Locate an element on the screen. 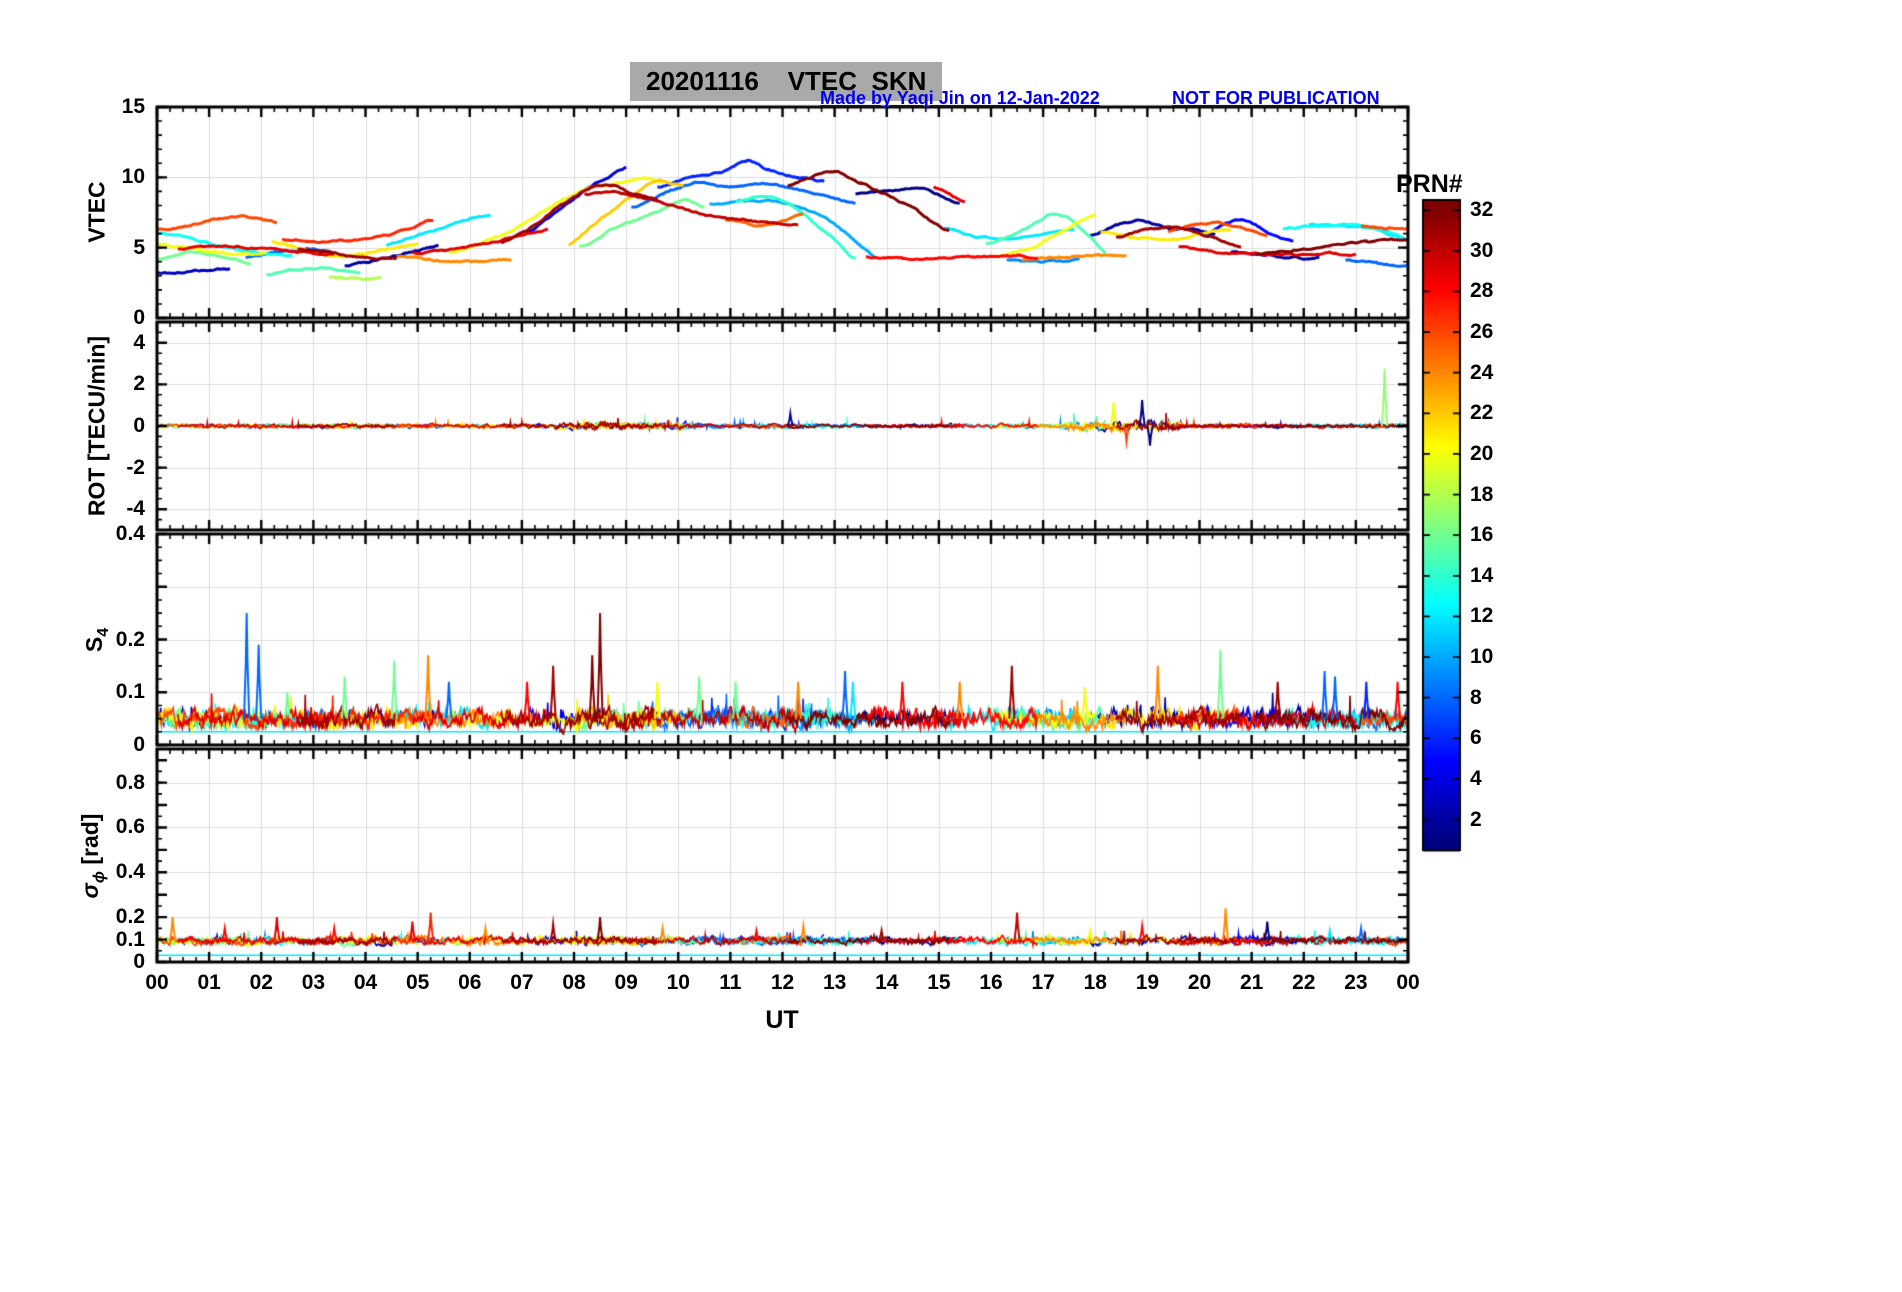 The height and width of the screenshot is (1292, 1902). x-tick-label: 21 is located at coordinates (1251, 982).